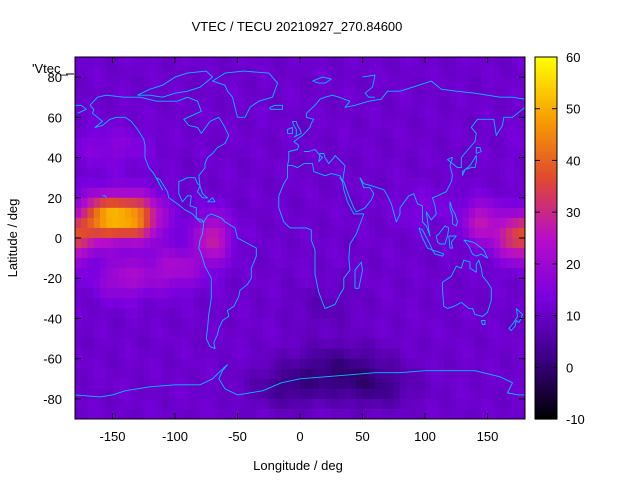 The height and width of the screenshot is (480, 640). Describe the element at coordinates (322, 80) in the screenshot. I see `coastline` at that location.